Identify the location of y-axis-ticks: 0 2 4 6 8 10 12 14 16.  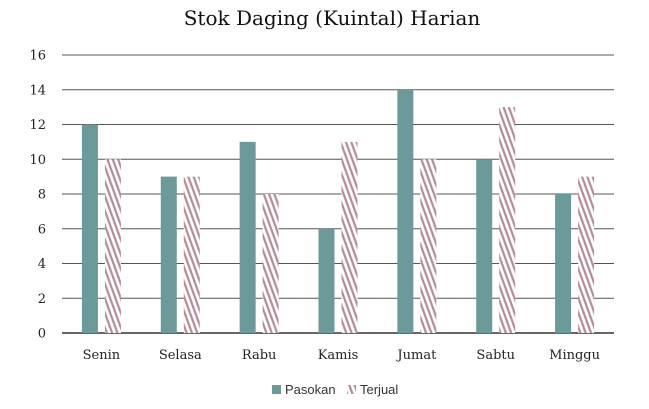
(37, 195).